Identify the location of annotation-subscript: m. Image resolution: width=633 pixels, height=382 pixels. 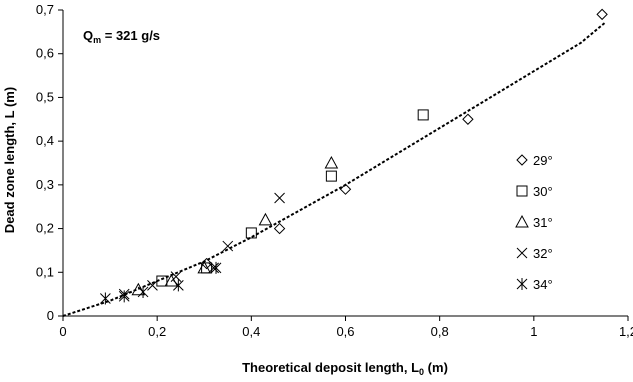
(97, 40).